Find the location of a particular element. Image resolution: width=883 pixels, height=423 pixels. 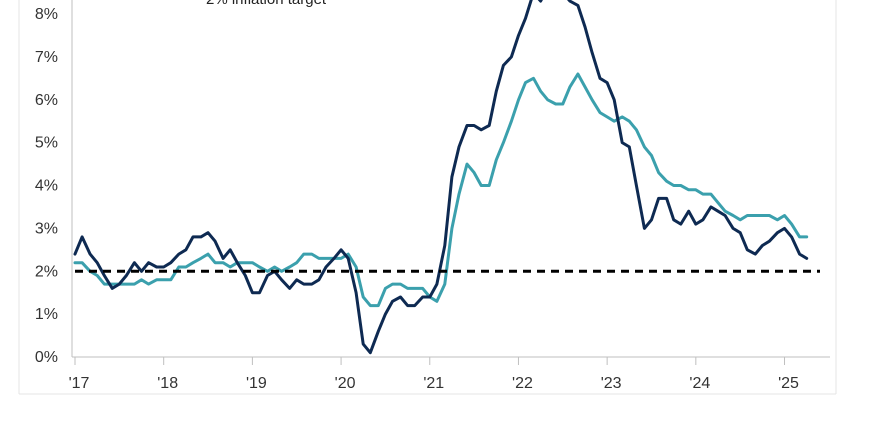

y-tick-label: 0% is located at coordinates (46, 357).